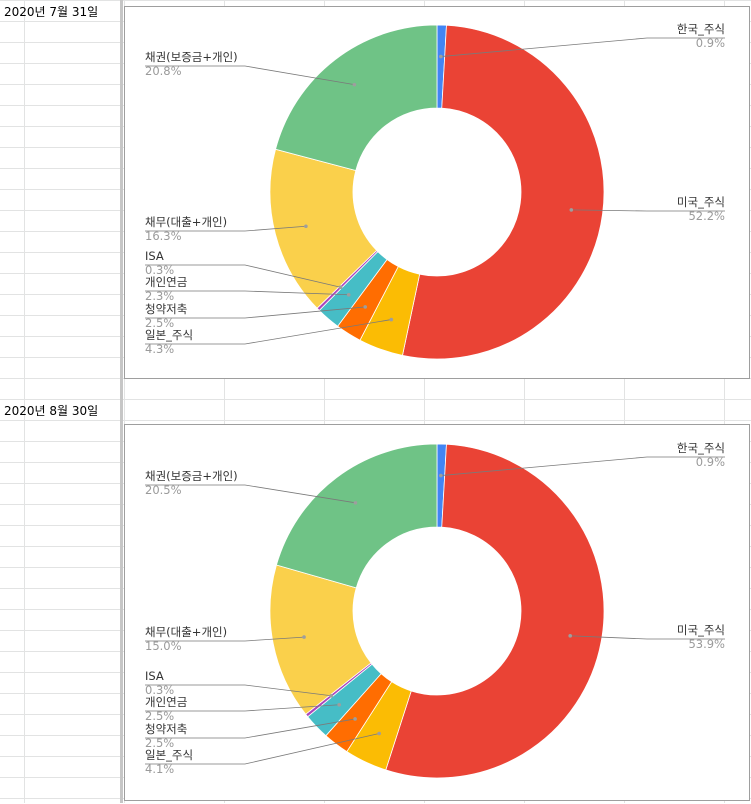  Describe the element at coordinates (706, 216) in the screenshot. I see `slice-pct-미국-주식: 52.2%` at that location.